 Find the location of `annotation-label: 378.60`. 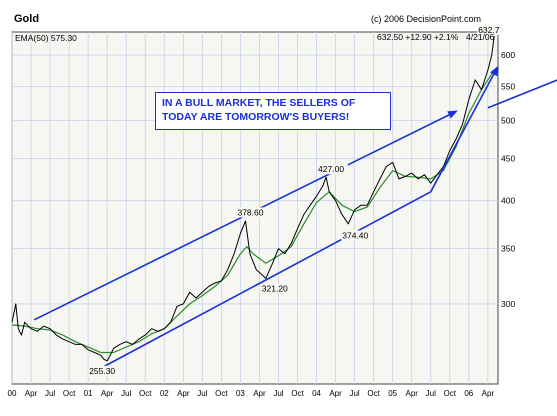

annotation-label: 378.60 is located at coordinates (250, 212).